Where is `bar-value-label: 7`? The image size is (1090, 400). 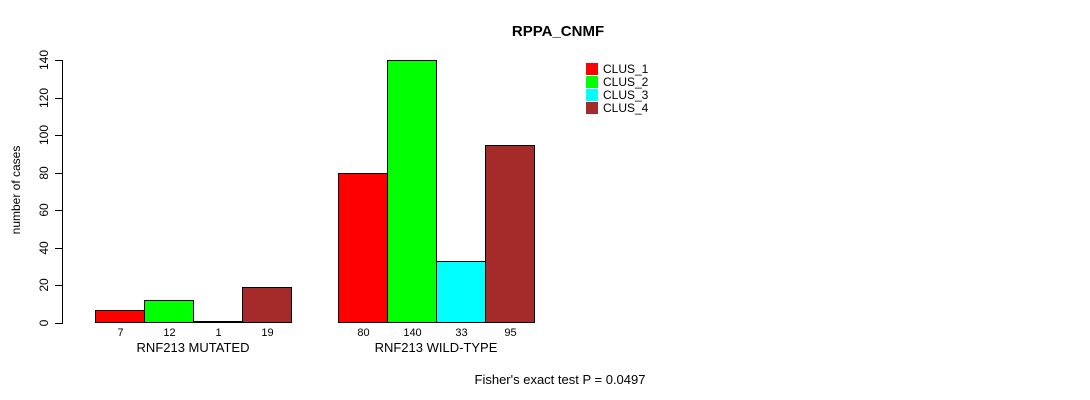
bar-value-label: 7 is located at coordinates (120, 333).